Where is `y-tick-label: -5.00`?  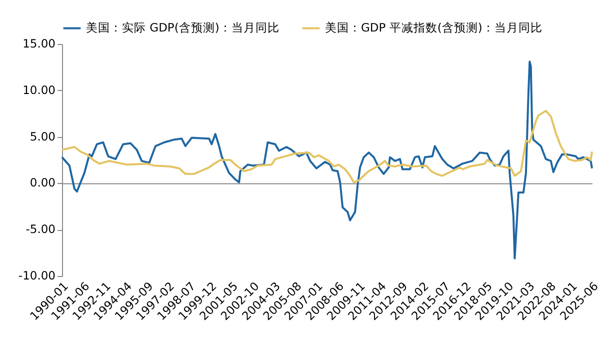
y-tick-label: -5.00 is located at coordinates (41, 229).